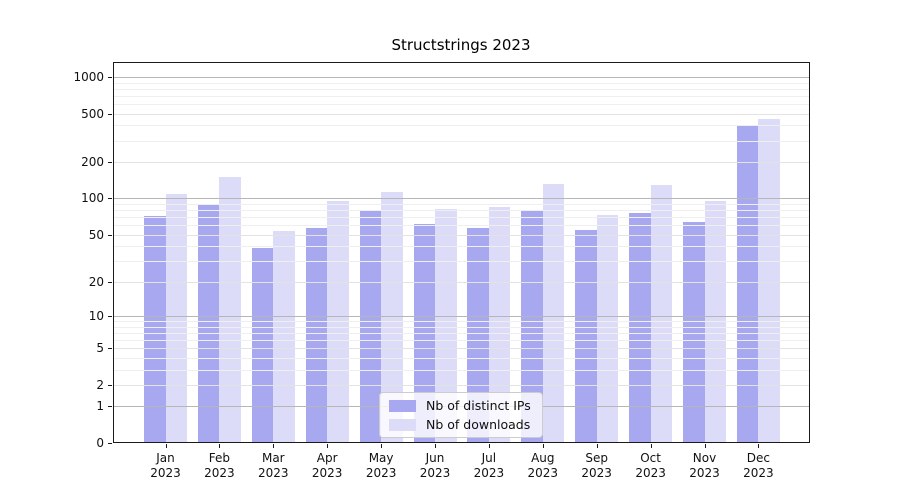  I want to click on legend-swatch-downloads, so click(402, 424).